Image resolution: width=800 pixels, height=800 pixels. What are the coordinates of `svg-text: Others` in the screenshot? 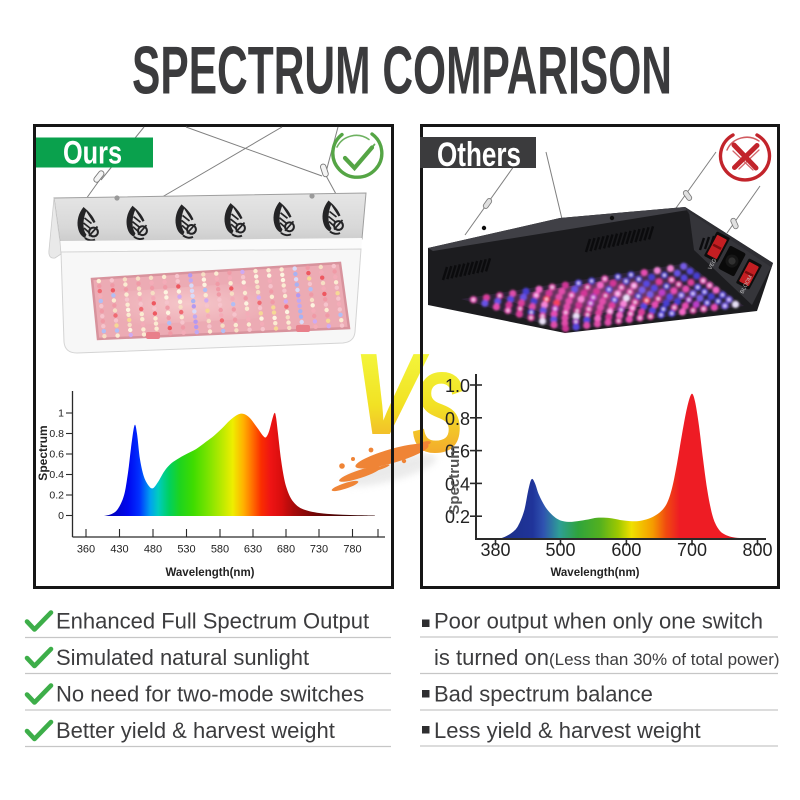 It's located at (479, 155).